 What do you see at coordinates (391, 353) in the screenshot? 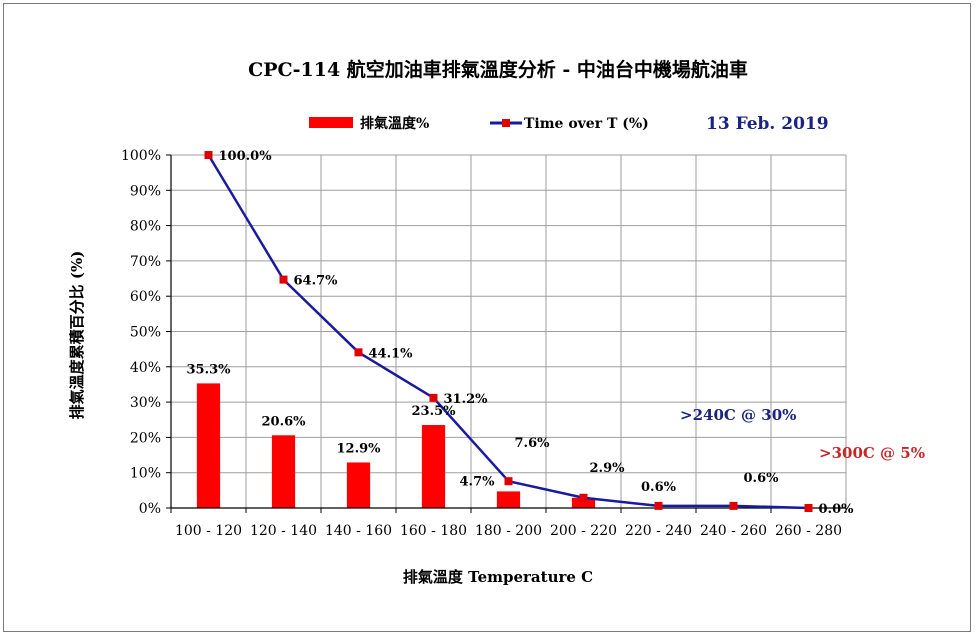
I see `line-data-label: 44.1%` at bounding box center [391, 353].